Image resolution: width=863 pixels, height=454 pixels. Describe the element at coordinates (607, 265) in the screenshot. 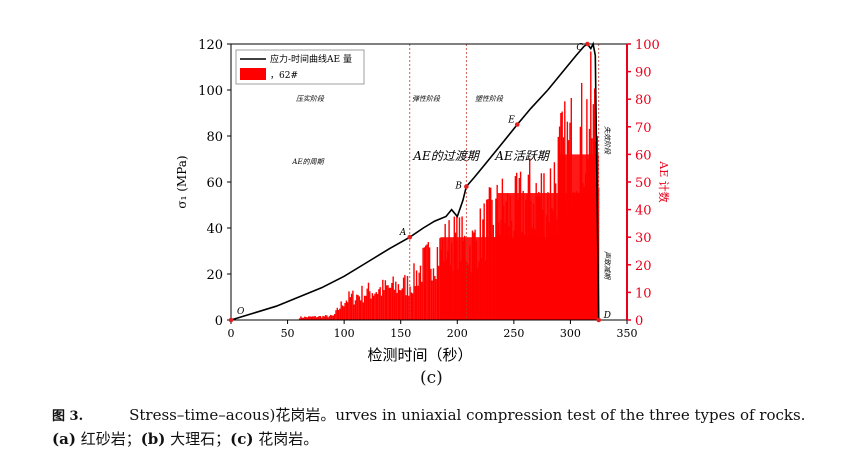

I see `phase-label: 声致减期` at that location.